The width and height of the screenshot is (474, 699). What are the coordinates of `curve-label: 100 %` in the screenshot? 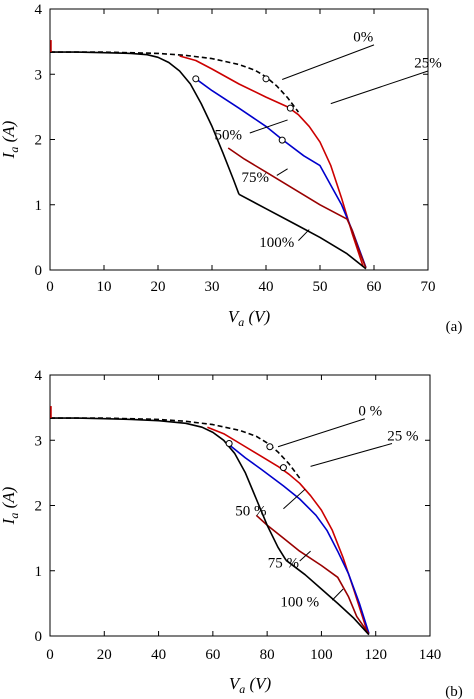 It's located at (299, 603).